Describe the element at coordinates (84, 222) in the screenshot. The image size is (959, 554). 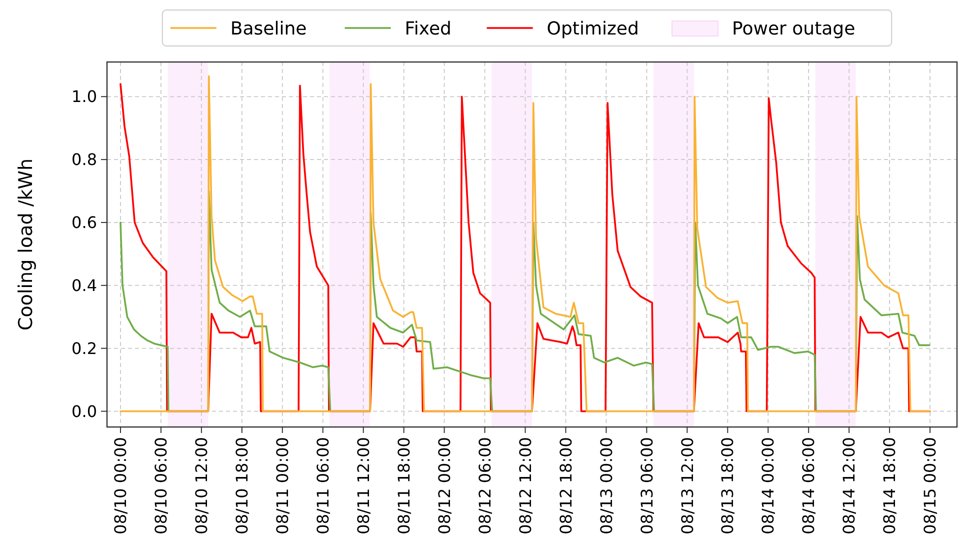
I see `y-tick-label: 0.6` at that location.